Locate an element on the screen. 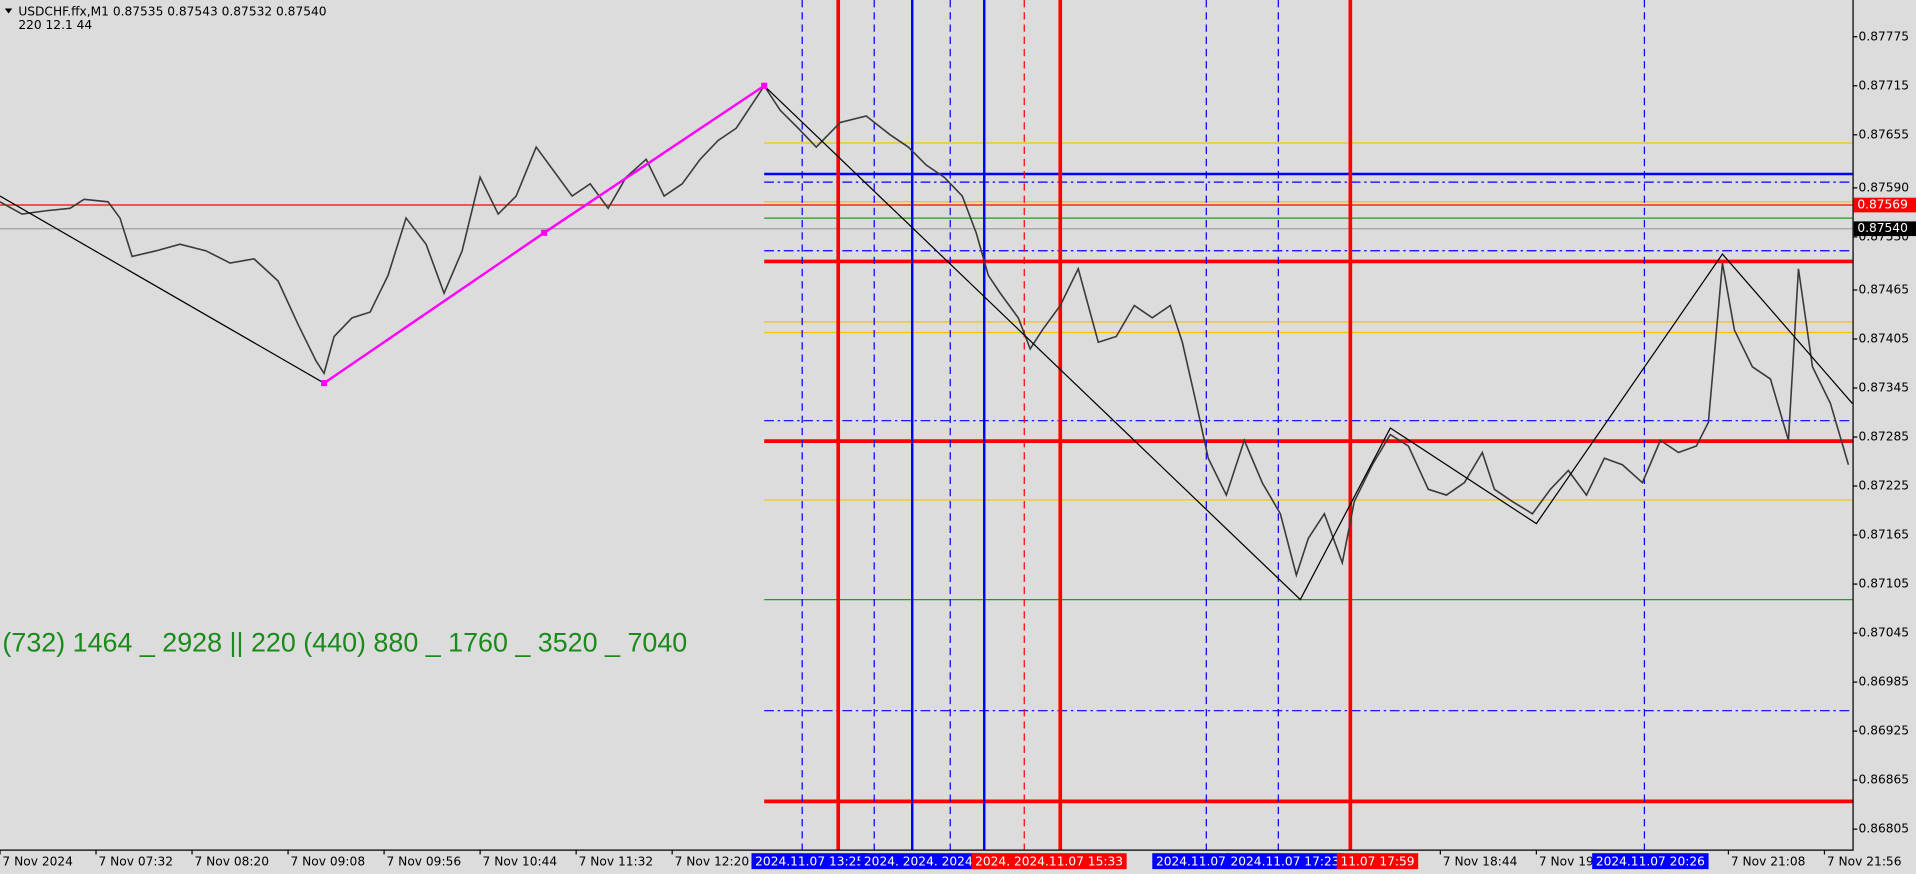  y-tick-label: 0.87165 is located at coordinates (1884, 535).